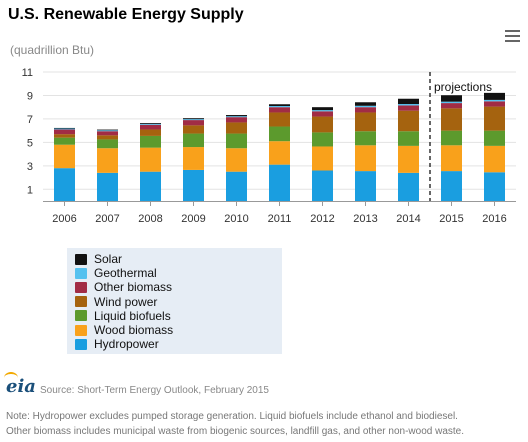 This screenshot has height=442, width=528. Describe the element at coordinates (125, 273) in the screenshot. I see `legend-label: Geothermal` at that location.